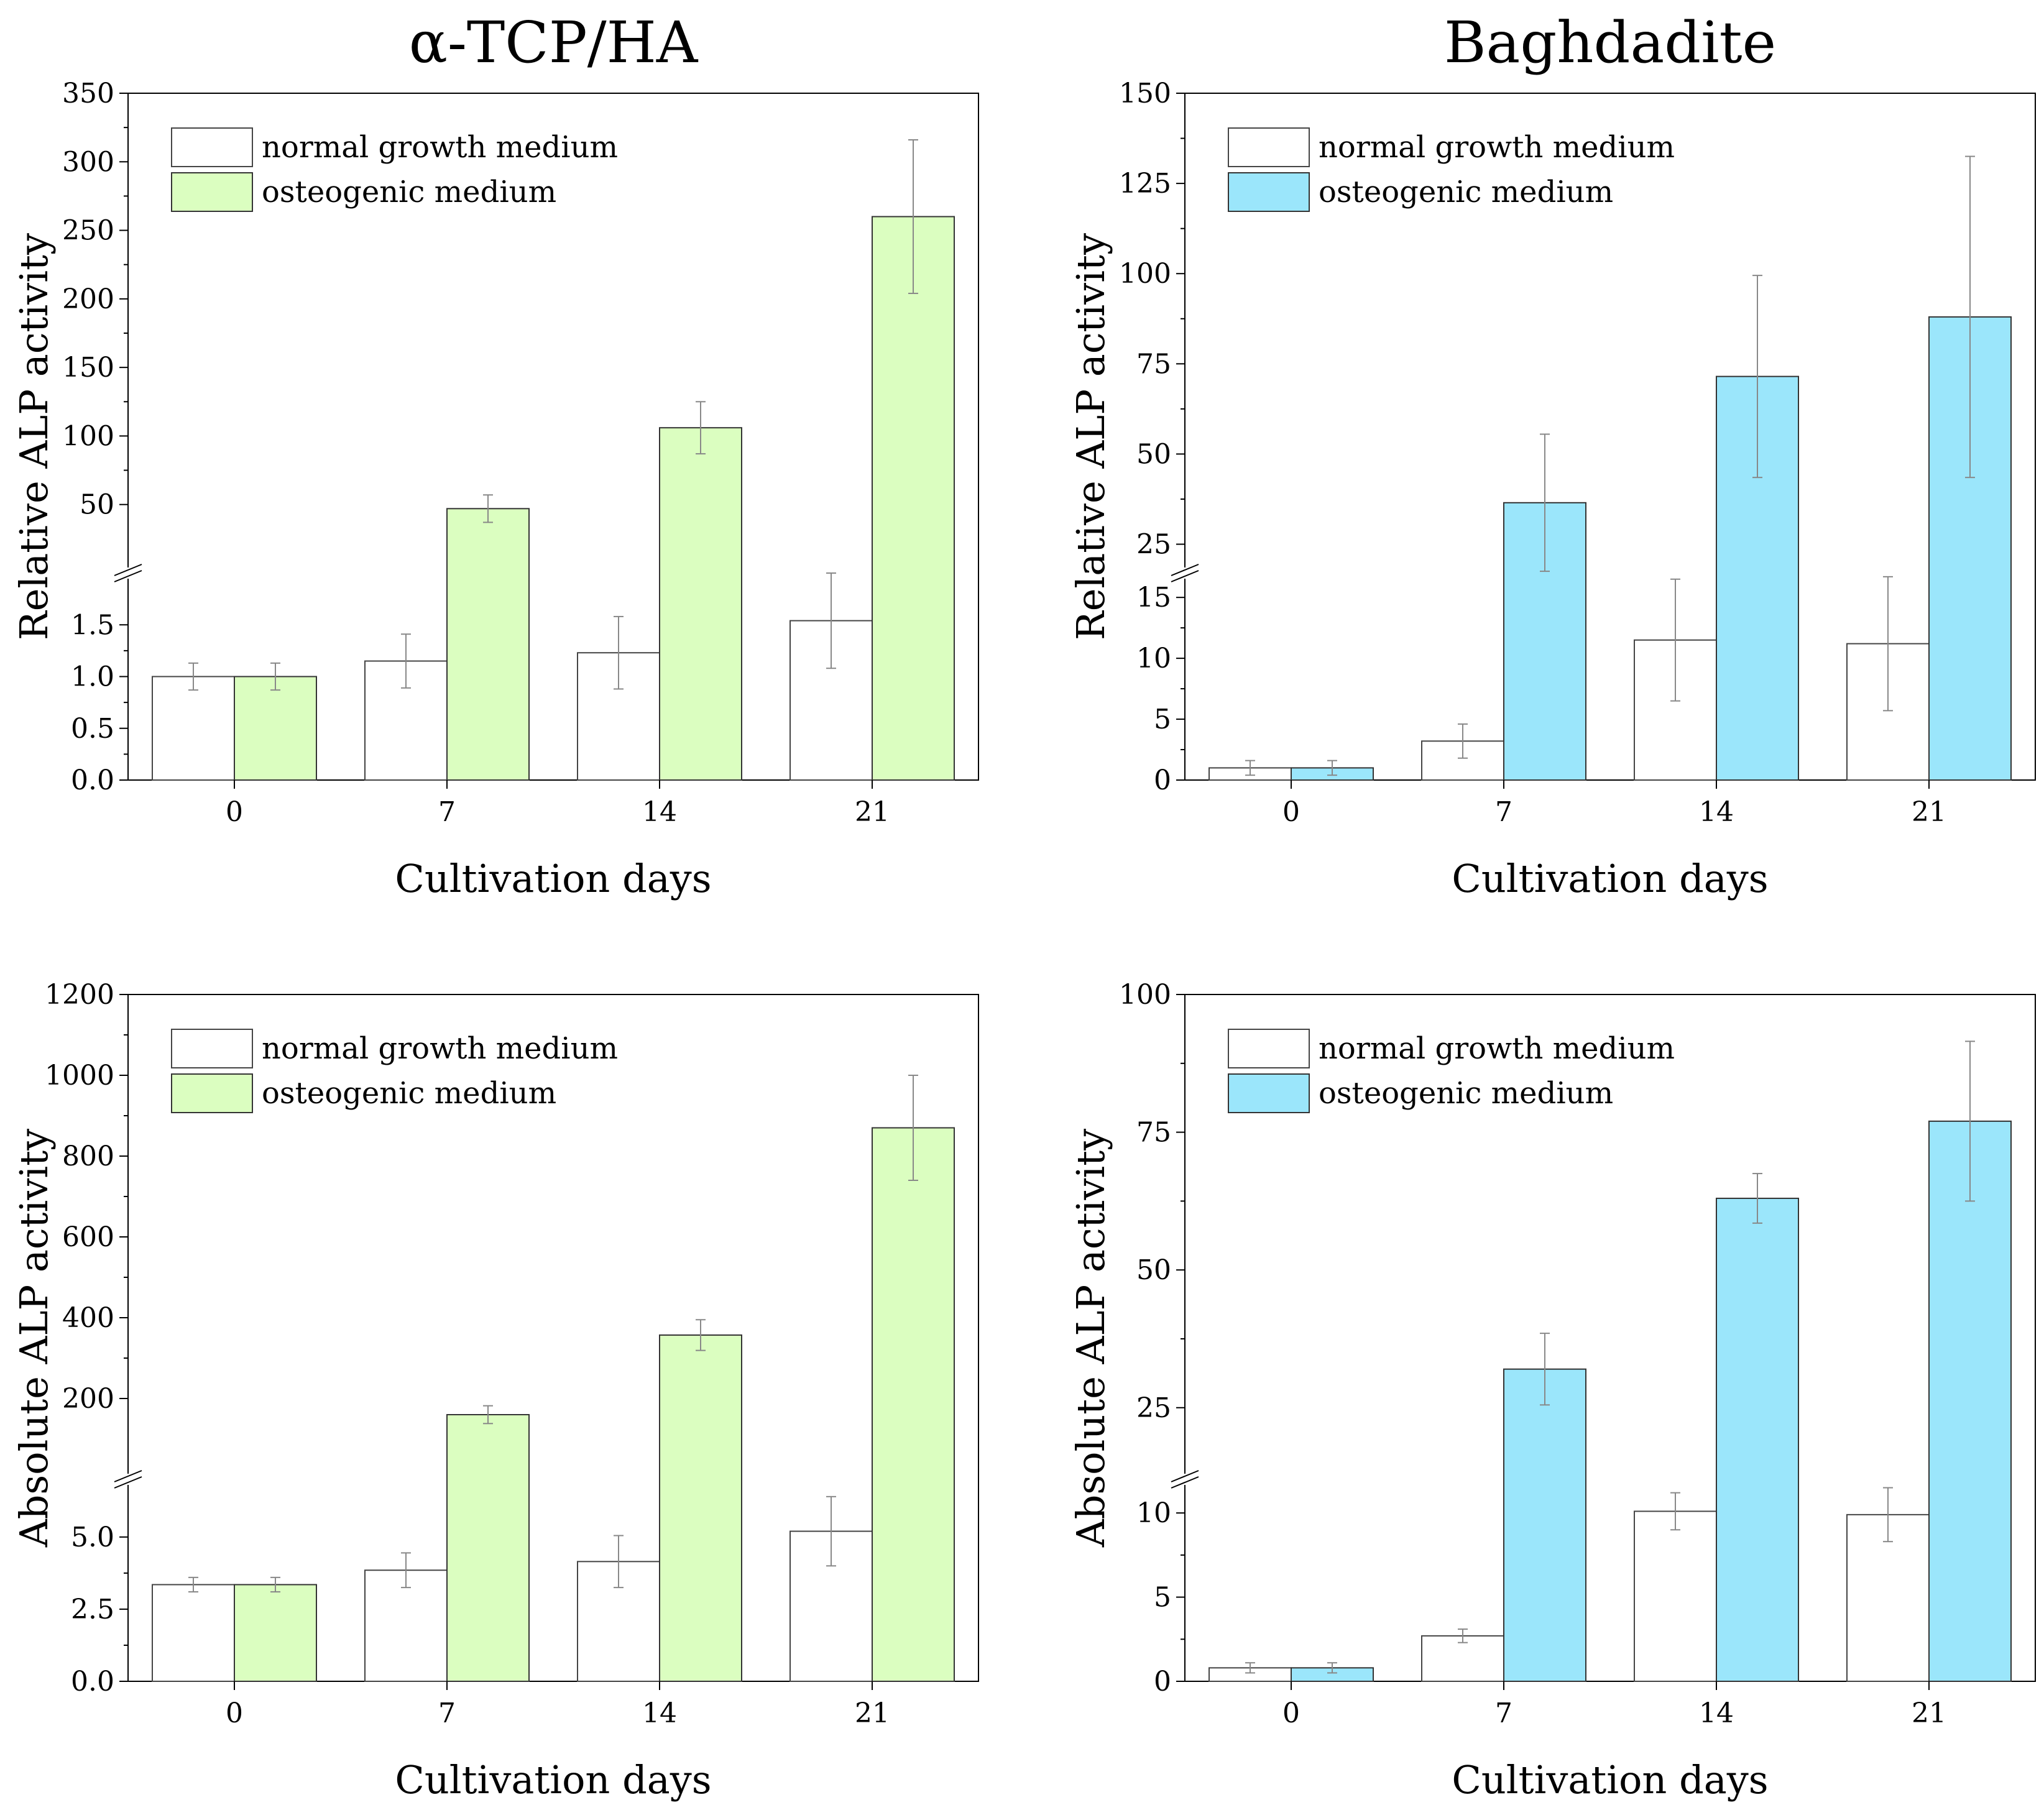  I want to click on y-tick-label: 400, so click(88, 1318).